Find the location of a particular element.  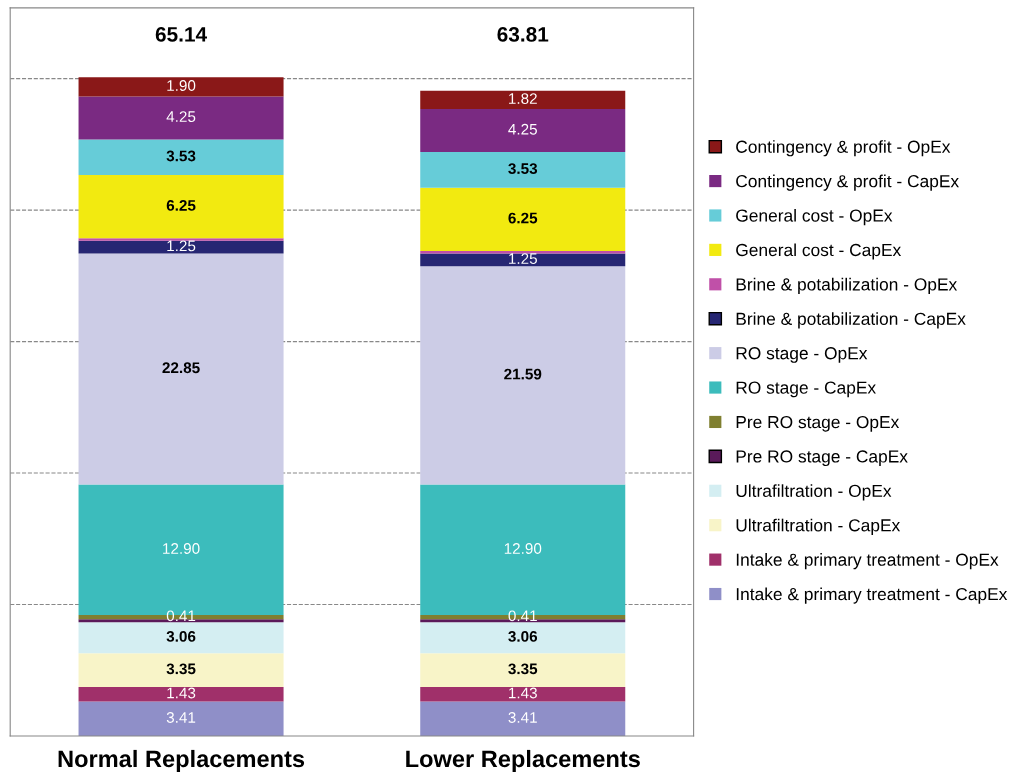

data-label: 21.59 is located at coordinates (523, 374).